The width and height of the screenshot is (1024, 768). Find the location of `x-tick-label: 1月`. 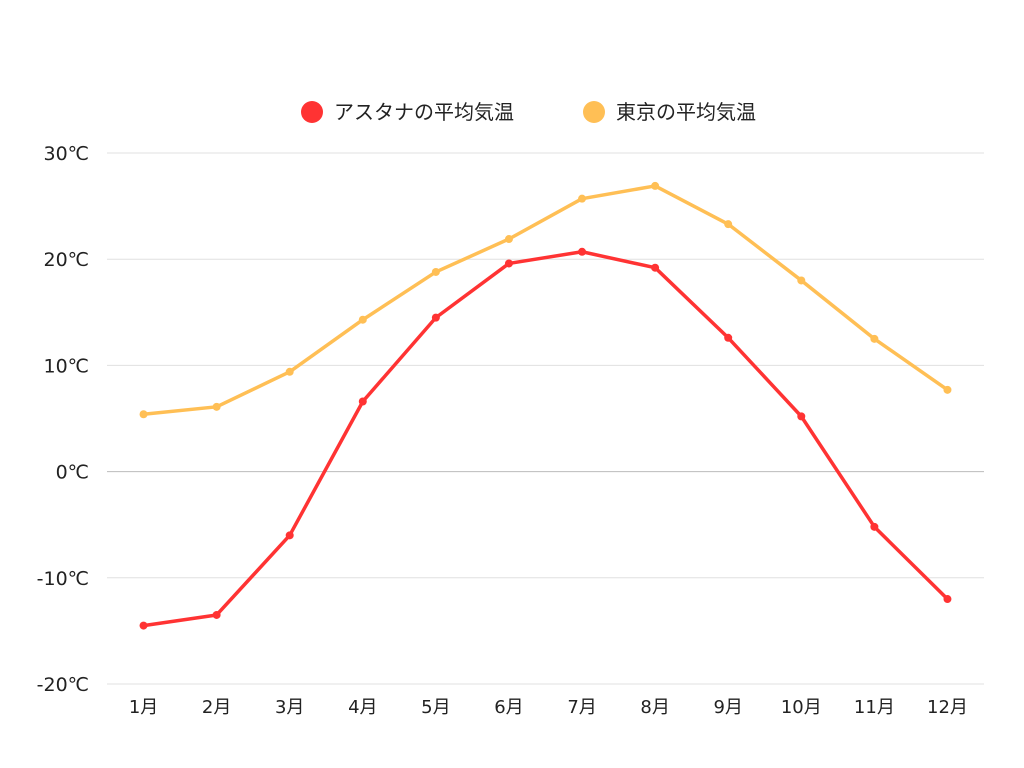

x-tick-label: 1月 is located at coordinates (143, 707).